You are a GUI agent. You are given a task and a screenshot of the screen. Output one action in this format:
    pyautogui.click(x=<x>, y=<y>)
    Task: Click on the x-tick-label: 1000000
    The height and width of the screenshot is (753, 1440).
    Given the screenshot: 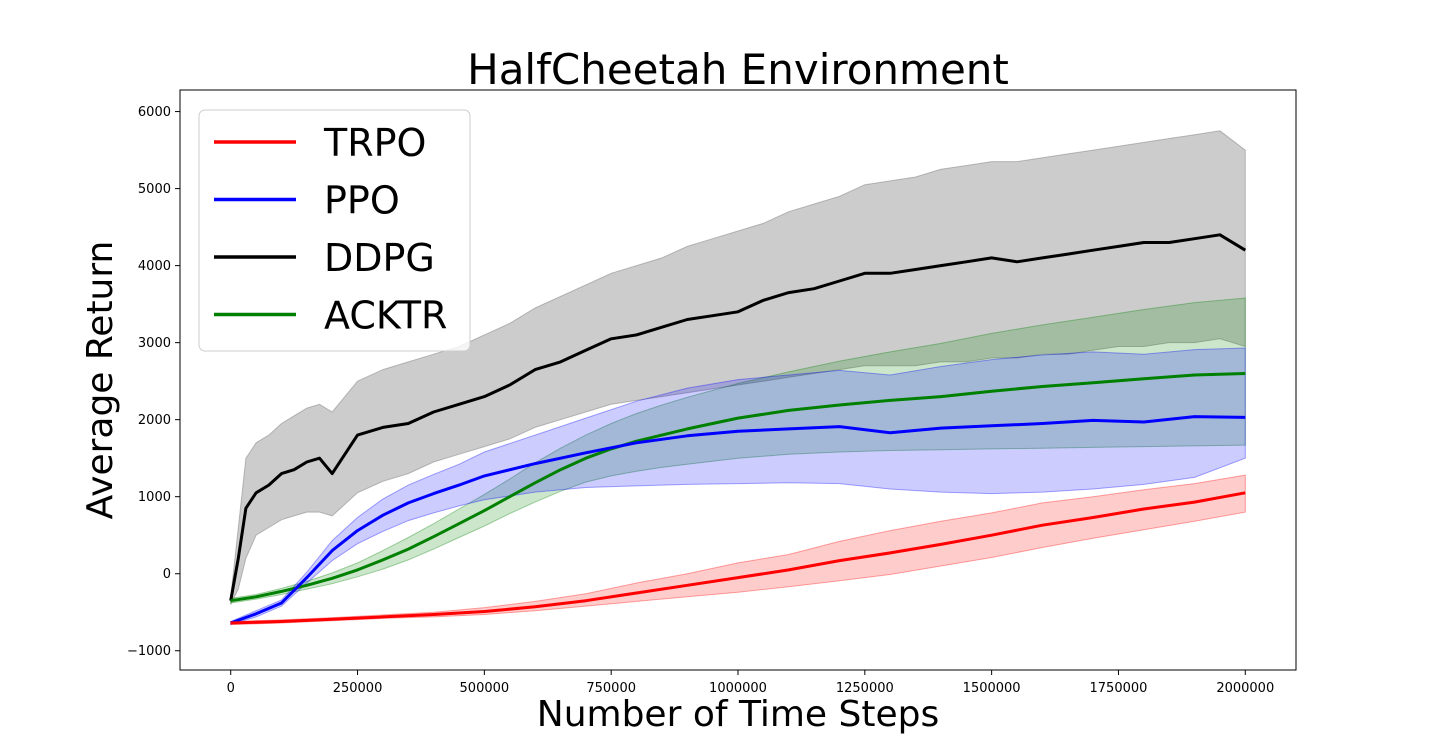 What is the action you would take?
    pyautogui.click(x=738, y=688)
    